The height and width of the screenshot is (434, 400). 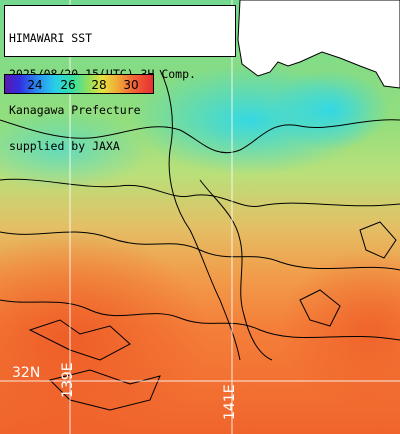 I want to click on colorbar-label-26: 26, so click(x=68, y=85).